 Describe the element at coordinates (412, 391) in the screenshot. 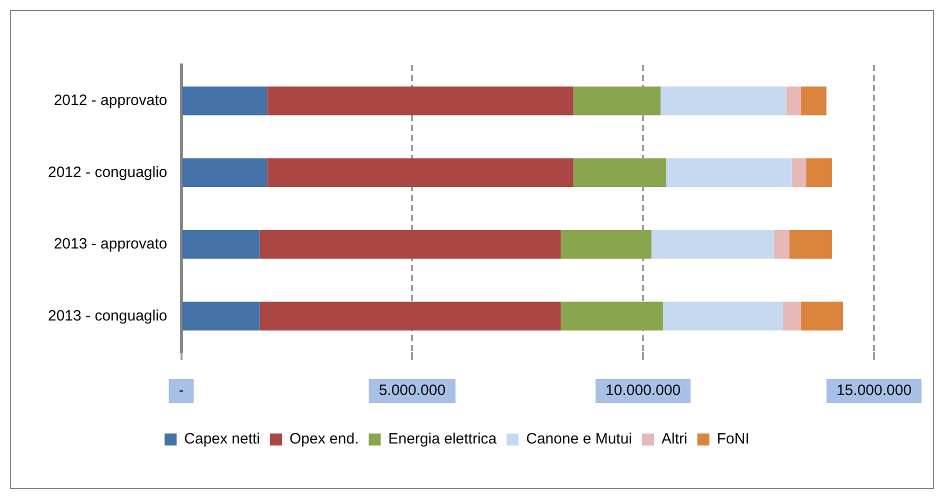

I see `x-tick-label: 5.000.000` at that location.